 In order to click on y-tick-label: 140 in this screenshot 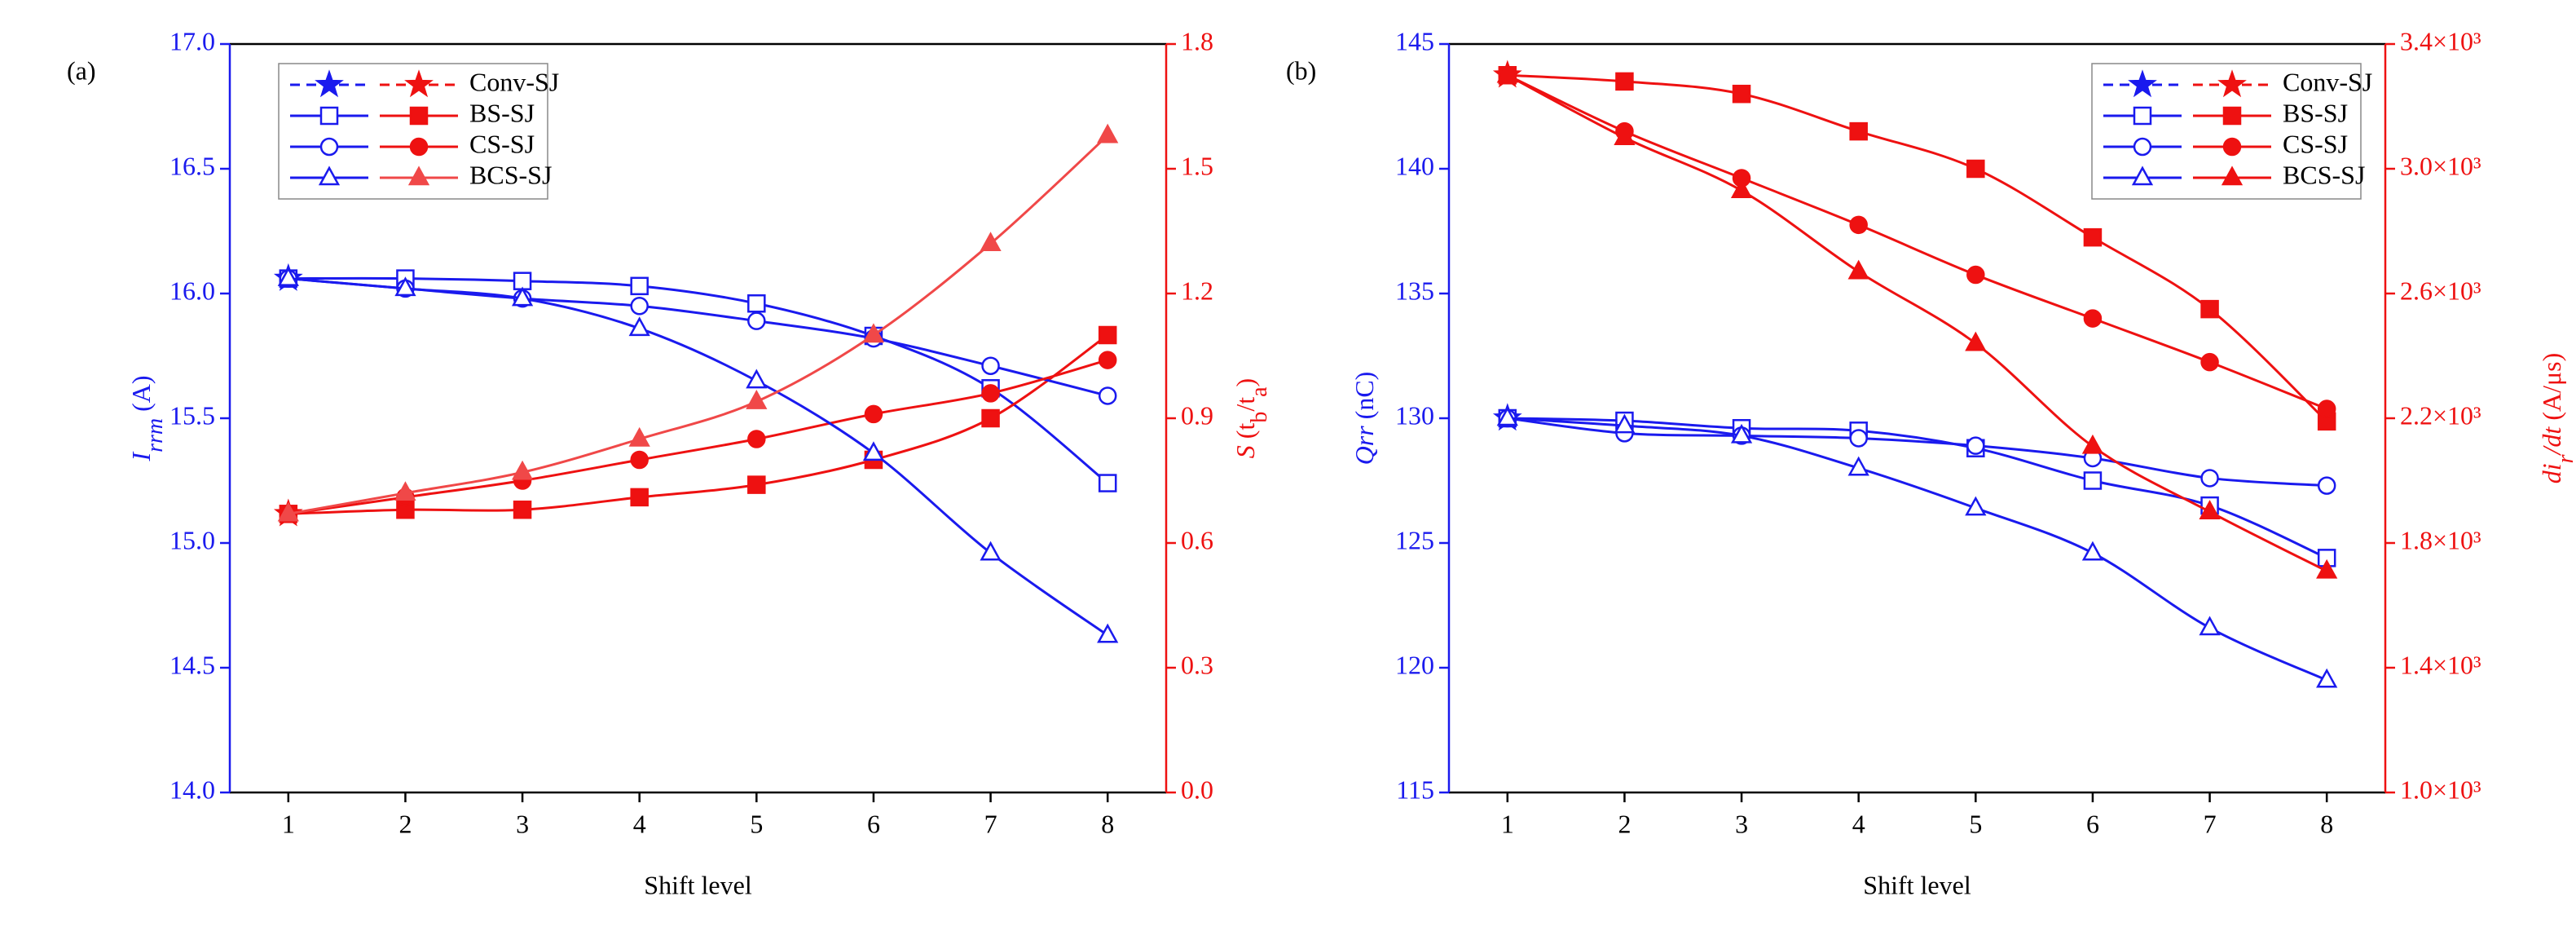, I will do `click(1415, 165)`.